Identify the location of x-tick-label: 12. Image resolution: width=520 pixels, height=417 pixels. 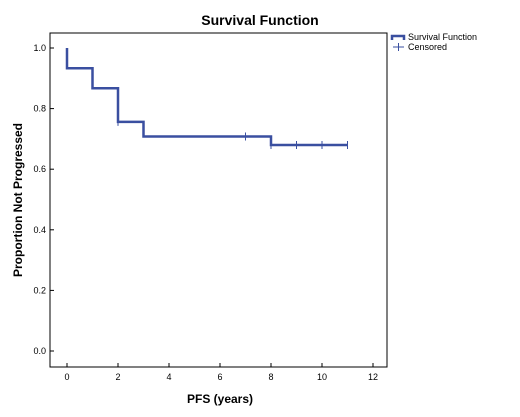
(373, 377).